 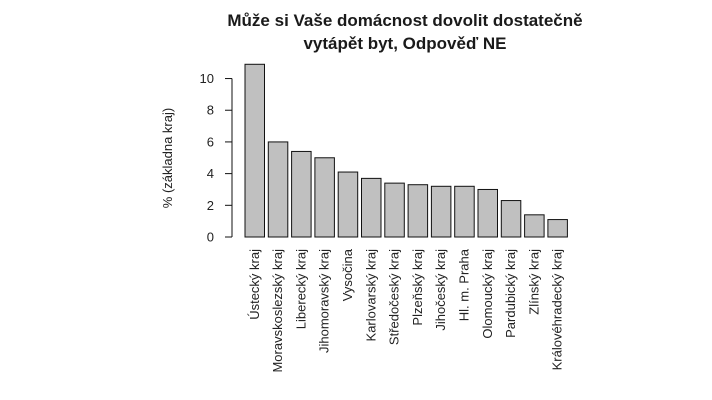 I want to click on category-label: Liberecký kraj, so click(x=300, y=289).